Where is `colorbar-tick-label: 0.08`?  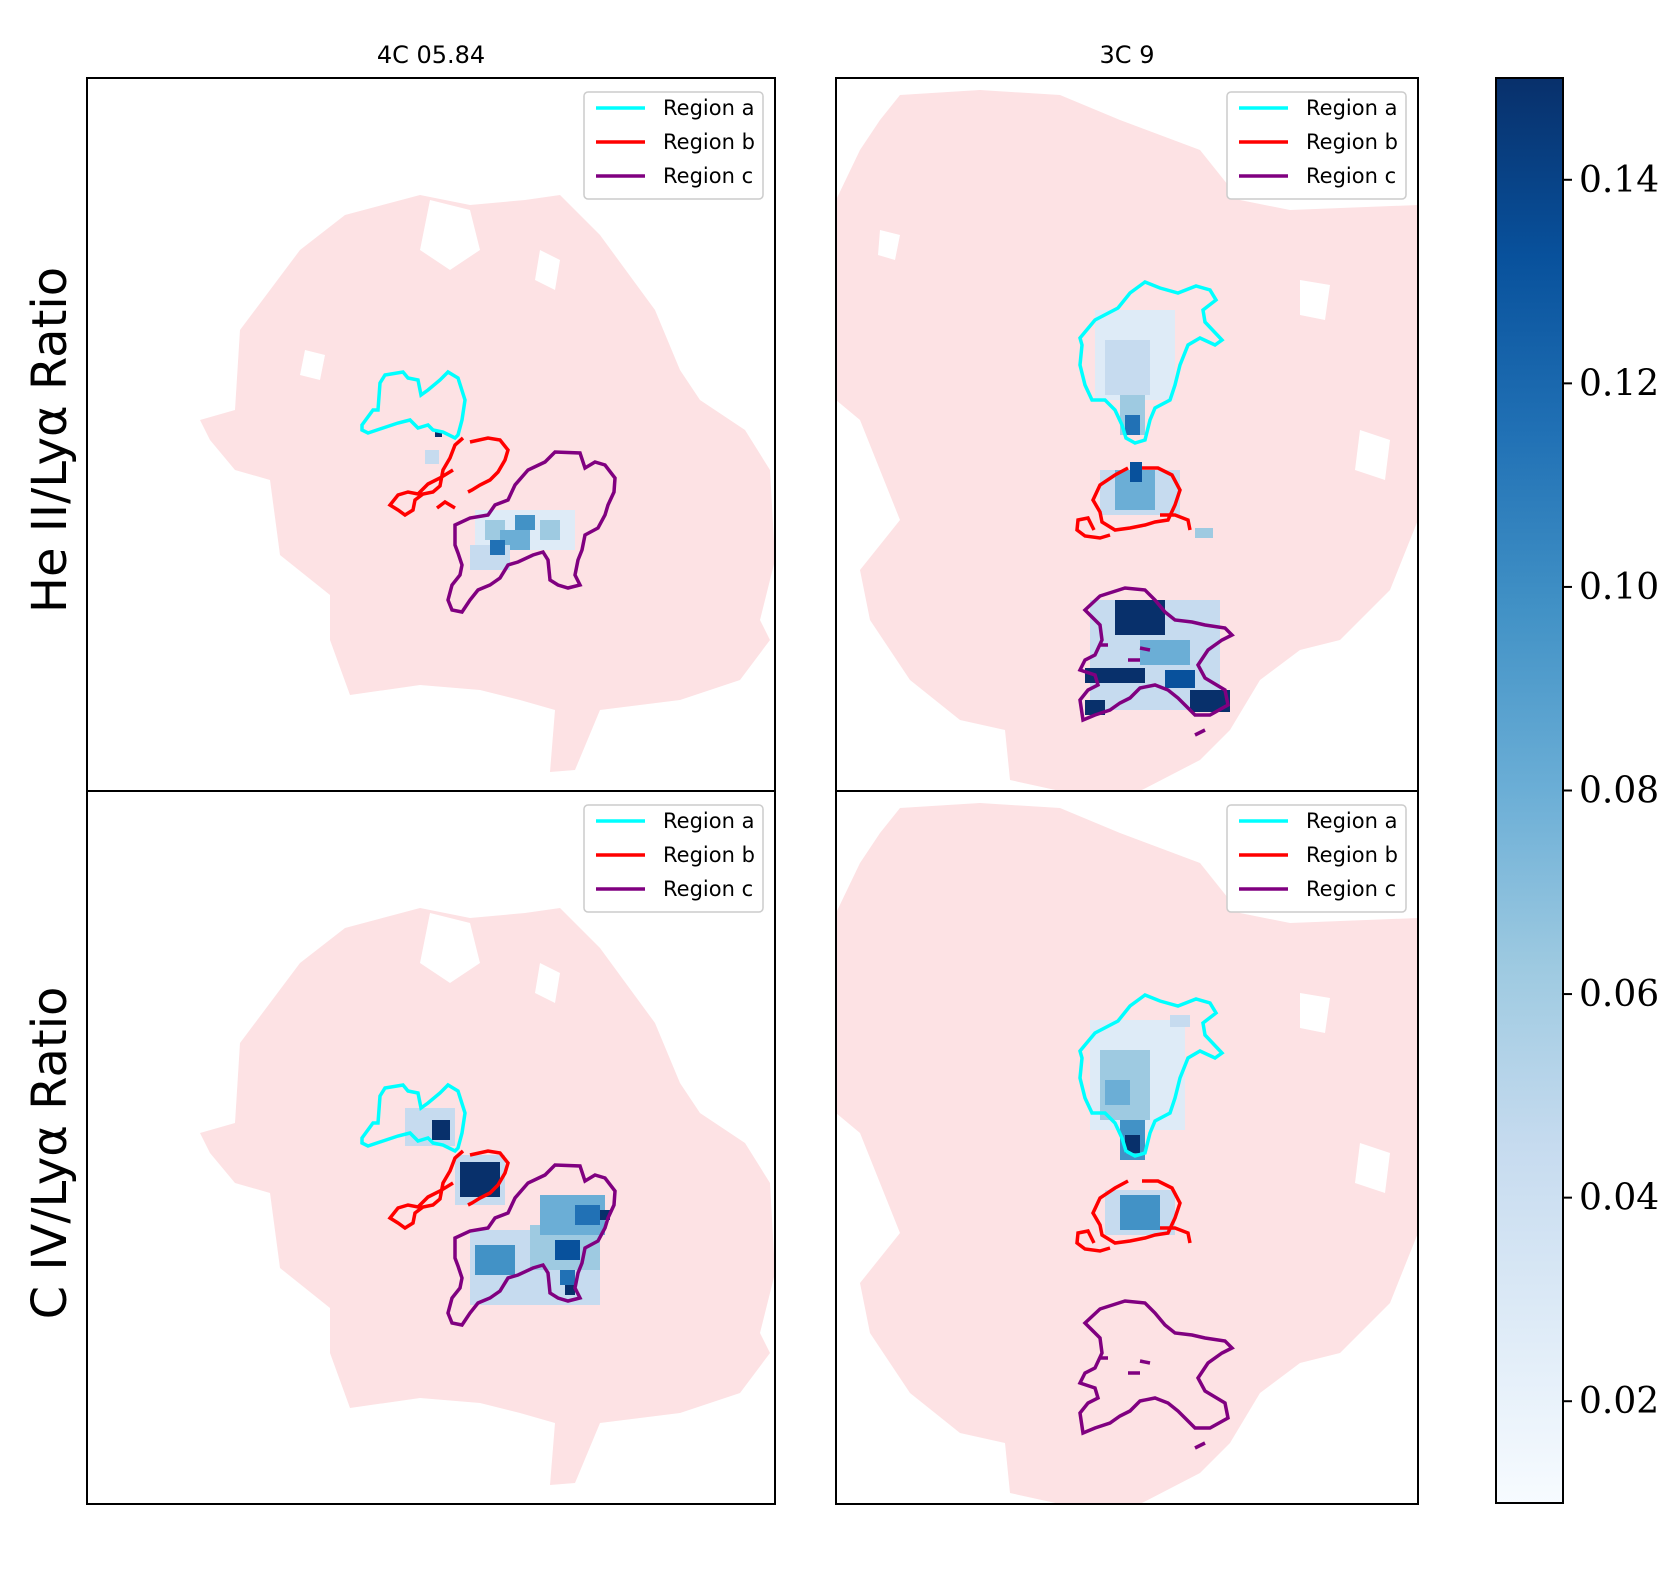
colorbar-tick-label: 0.08 is located at coordinates (1619, 791).